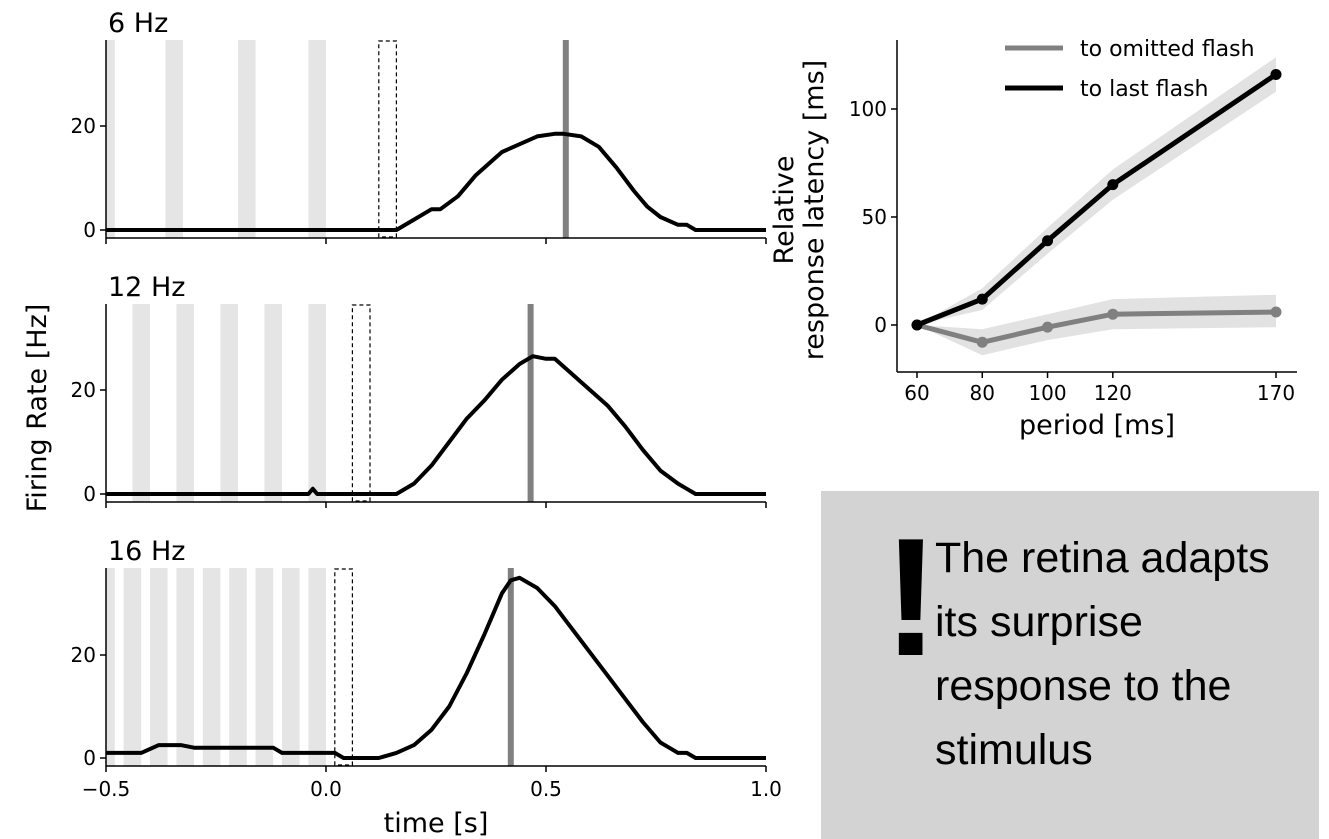 This screenshot has width=1329, height=839. Describe the element at coordinates (1047, 393) in the screenshot. I see `latency-x-tick-label: 100` at that location.